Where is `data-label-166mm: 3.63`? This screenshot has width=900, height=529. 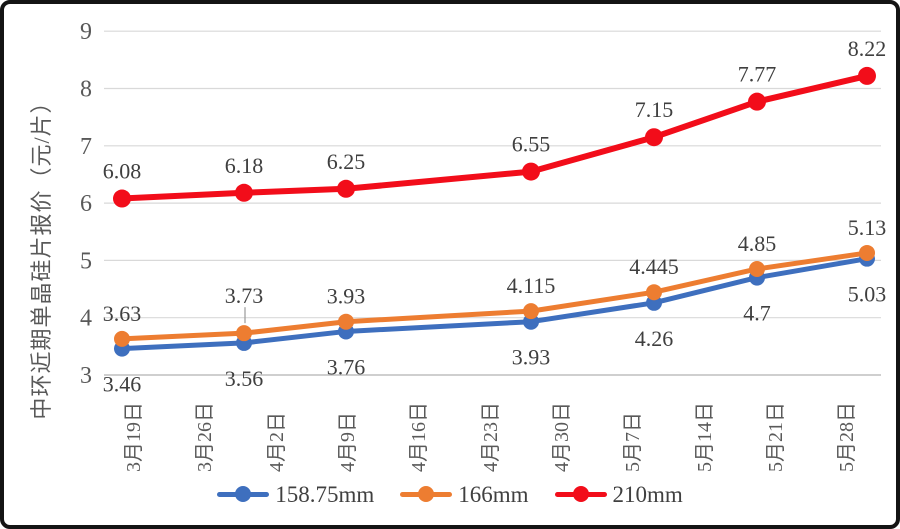 data-label-166mm: 3.63 is located at coordinates (122, 313).